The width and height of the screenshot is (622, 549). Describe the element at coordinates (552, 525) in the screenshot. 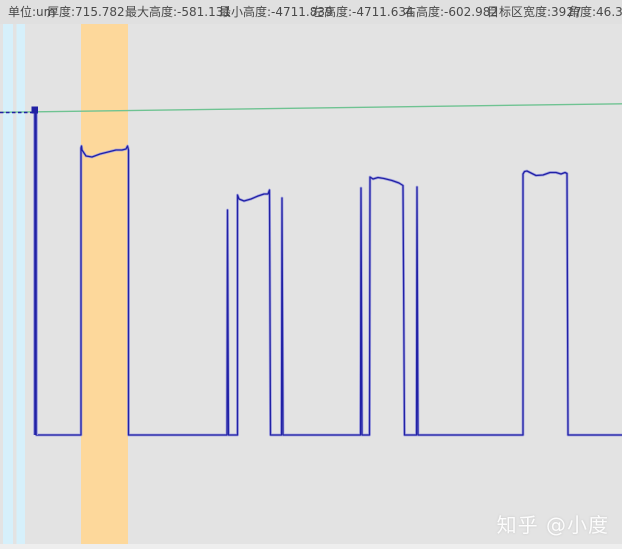

I see `watermark: 知乎 @小度` at that location.